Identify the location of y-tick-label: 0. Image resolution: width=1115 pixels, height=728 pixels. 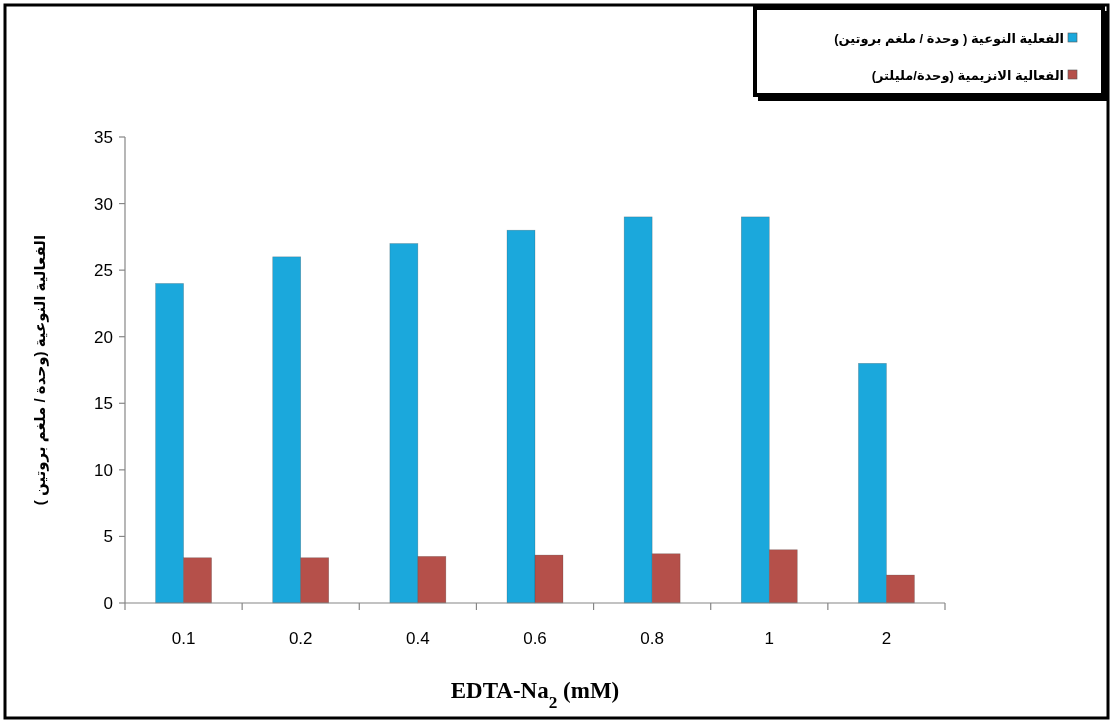
(108, 603).